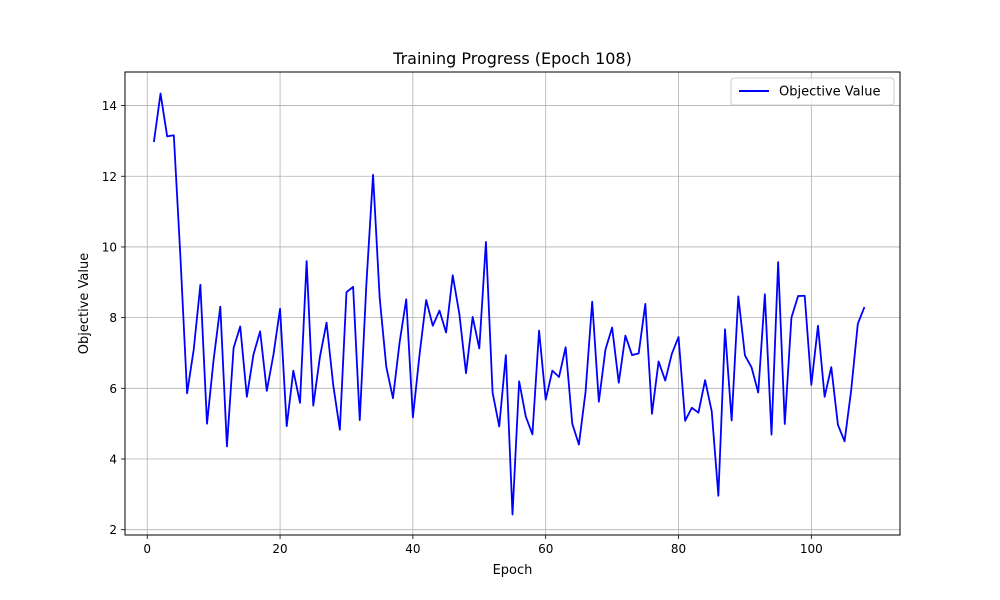 The width and height of the screenshot is (1000, 600). Describe the element at coordinates (279, 549) in the screenshot. I see `x-tick-label: 20` at that location.